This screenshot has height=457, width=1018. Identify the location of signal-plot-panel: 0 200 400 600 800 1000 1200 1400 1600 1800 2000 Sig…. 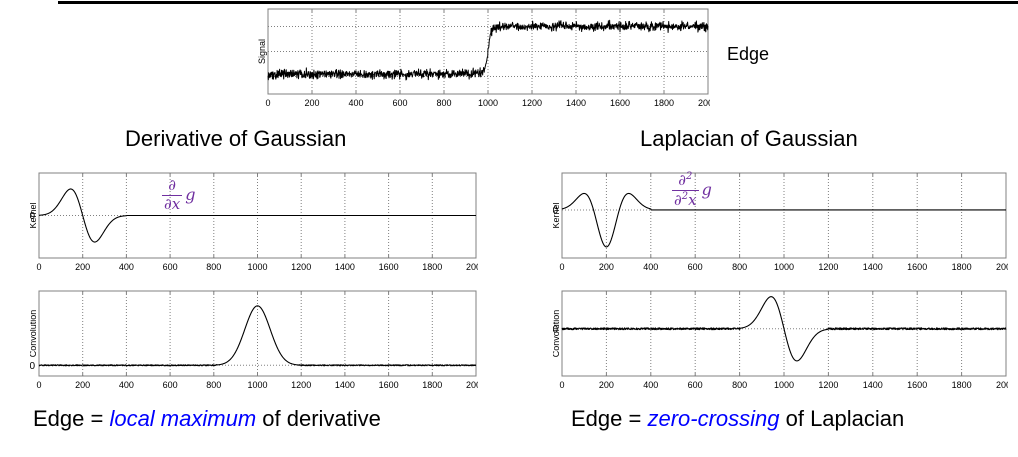
(484, 58).